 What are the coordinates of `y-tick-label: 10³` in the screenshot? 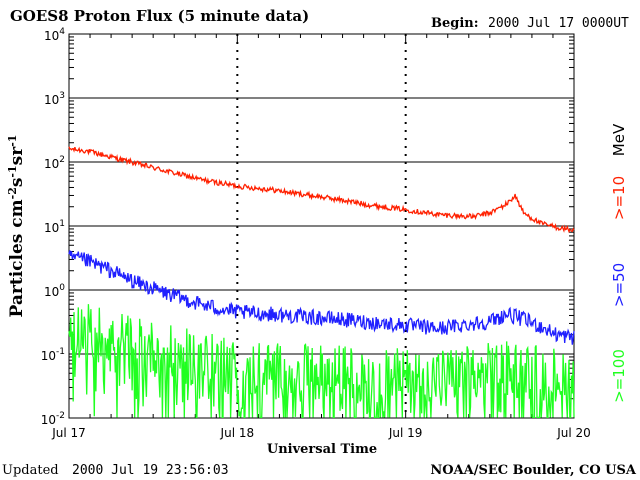 It's located at (54, 99).